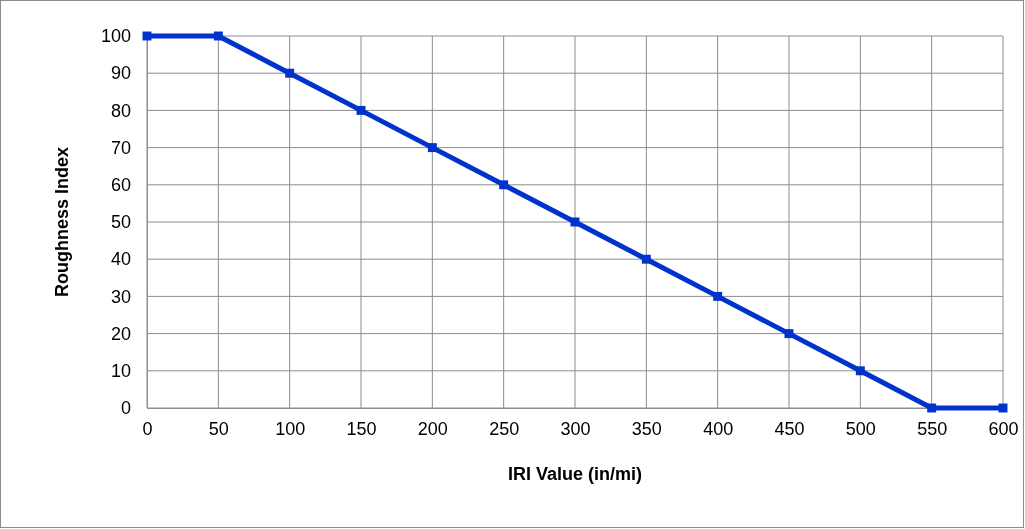 This screenshot has height=529, width=1025. Describe the element at coordinates (789, 428) in the screenshot. I see `x-tick-label: 450` at that location.